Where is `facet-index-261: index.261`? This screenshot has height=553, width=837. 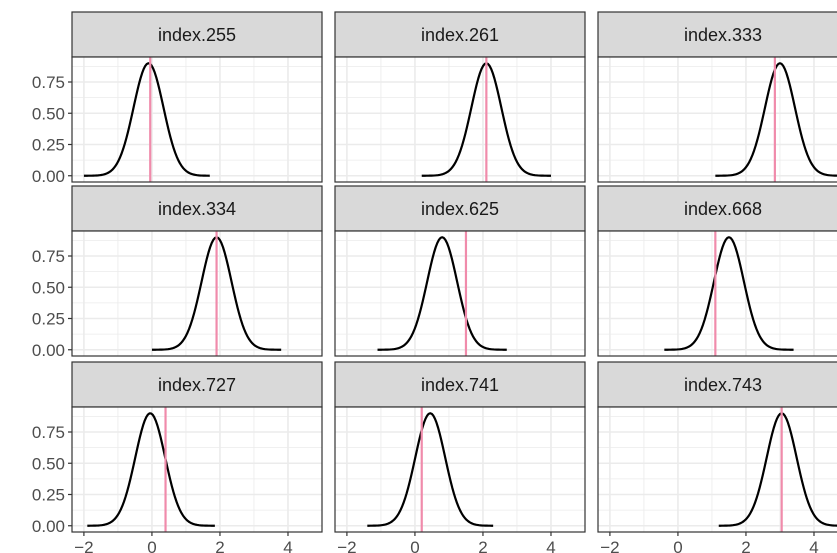 facet-index-261: index.261 is located at coordinates (460, 97).